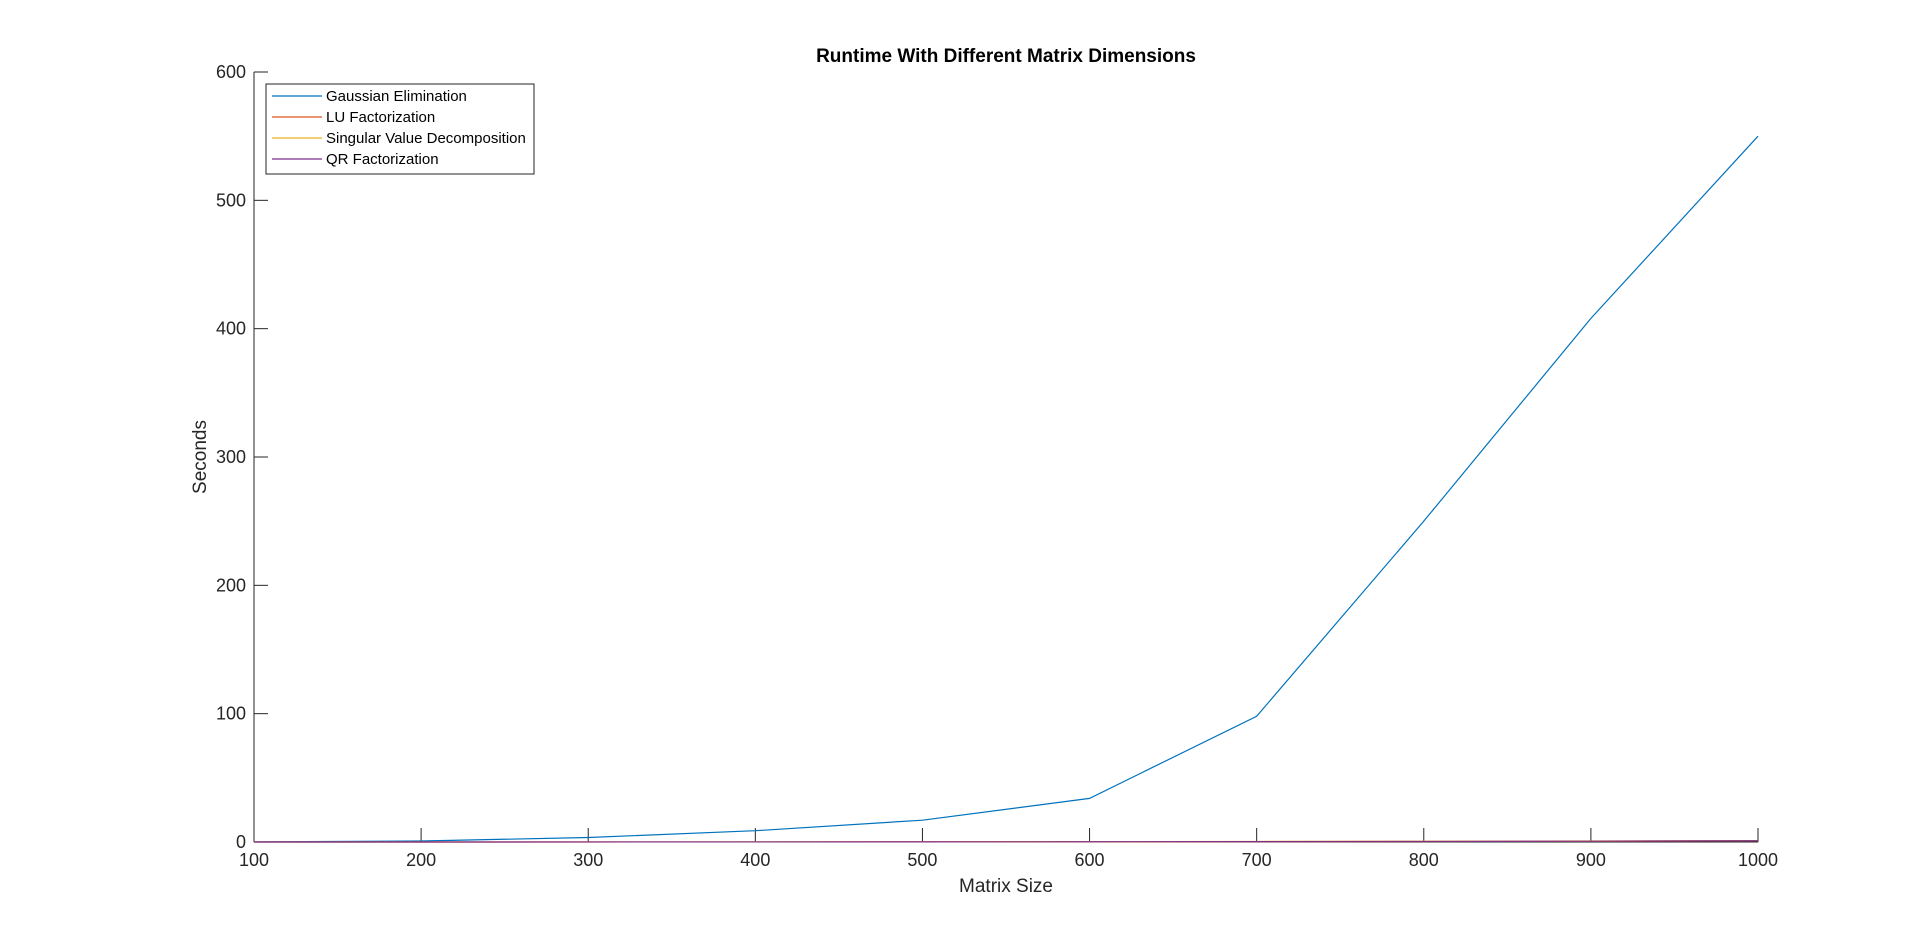  What do you see at coordinates (1257, 860) in the screenshot?
I see `x-tick-label: 700` at bounding box center [1257, 860].